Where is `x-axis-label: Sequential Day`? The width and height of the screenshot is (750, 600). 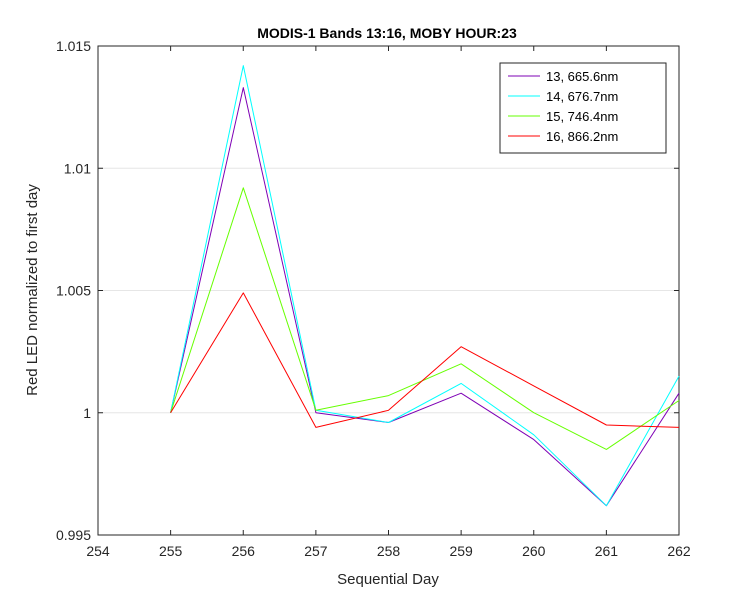
x-axis-label: Sequential Day is located at coordinates (388, 579).